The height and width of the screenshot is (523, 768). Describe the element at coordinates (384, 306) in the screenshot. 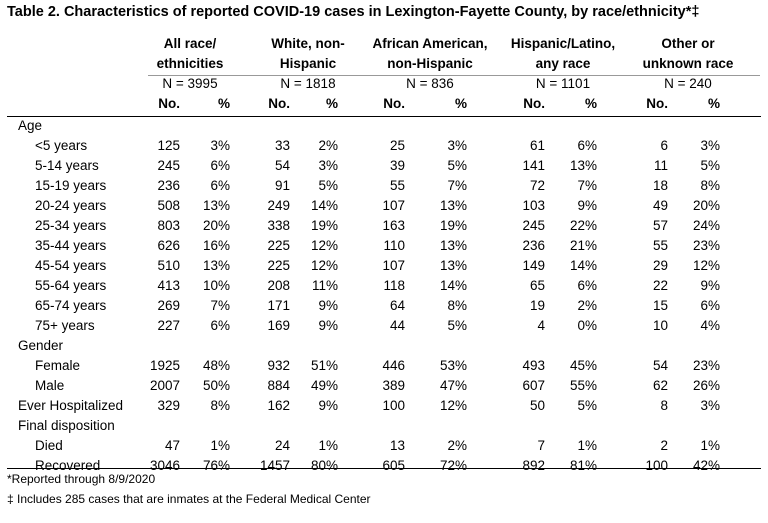

I see `table-row: 65-74 years 269 7% 171 9% 64 8% 19 2% 15 6%` at that location.